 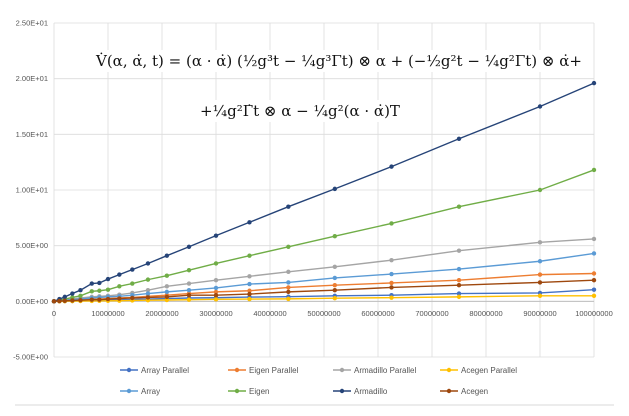 What do you see at coordinates (32, 134) in the screenshot?
I see `y-tick-label: 1.50E+01` at bounding box center [32, 134].